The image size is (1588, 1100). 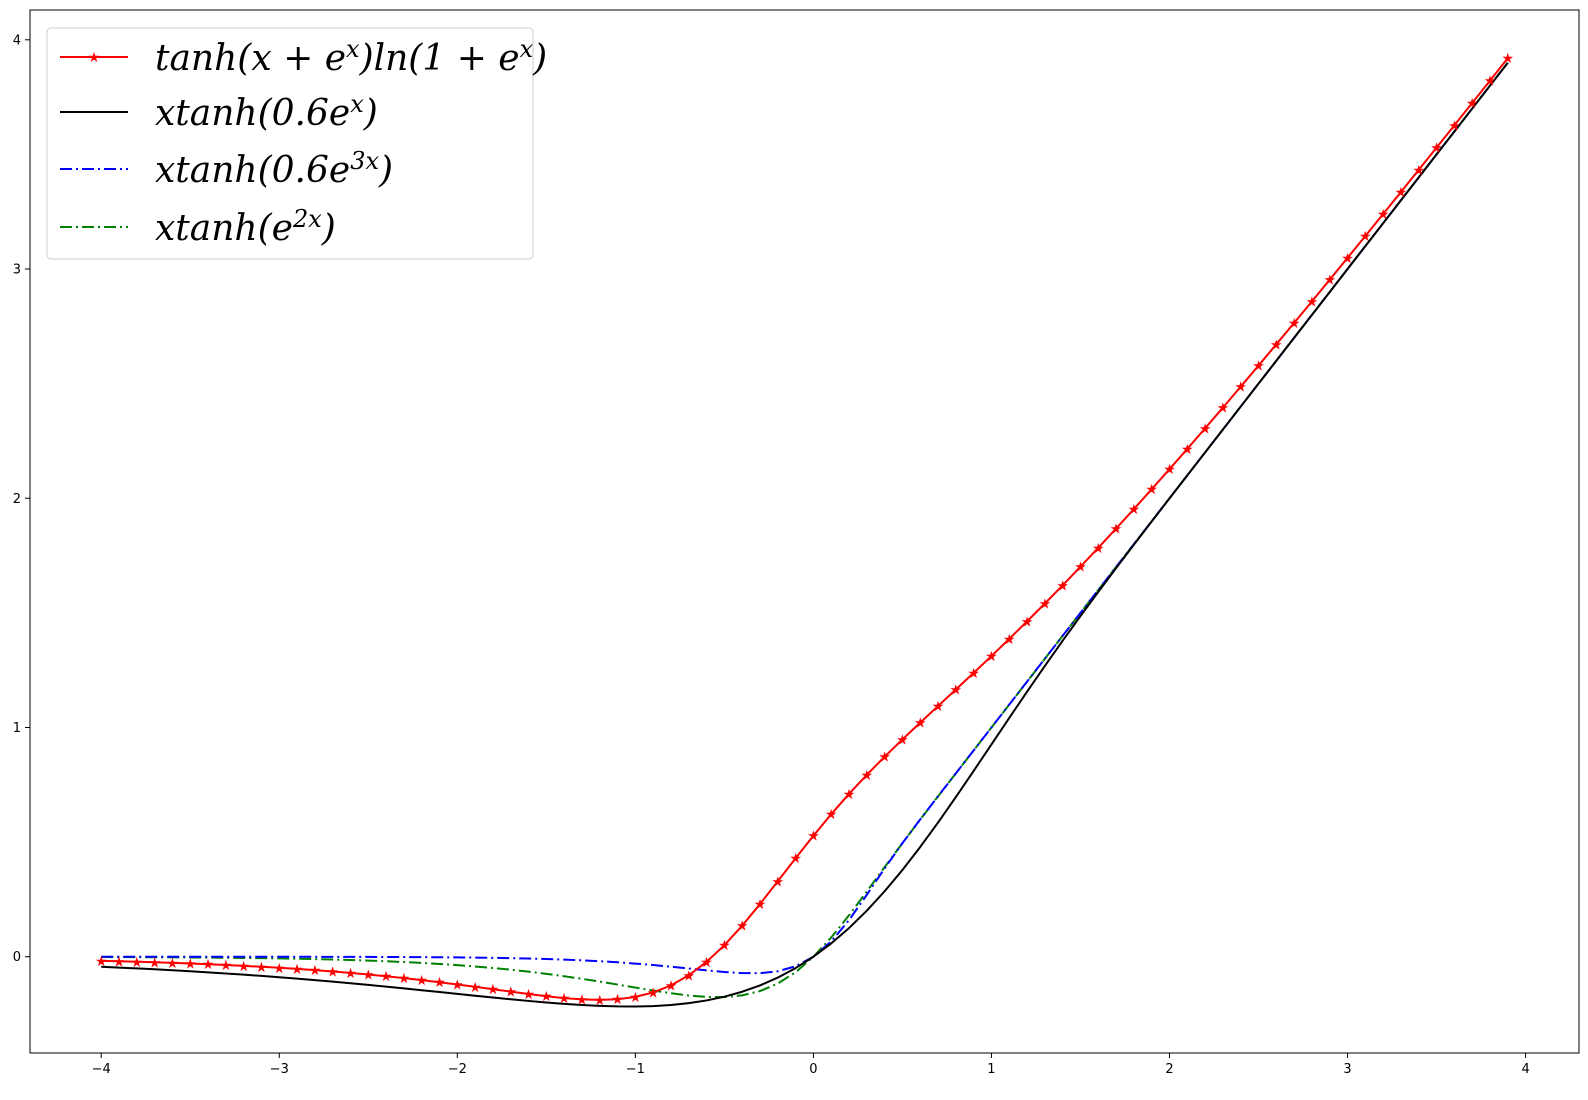 I want to click on legend-item-4: xtanh(e2x), so click(x=198, y=227).